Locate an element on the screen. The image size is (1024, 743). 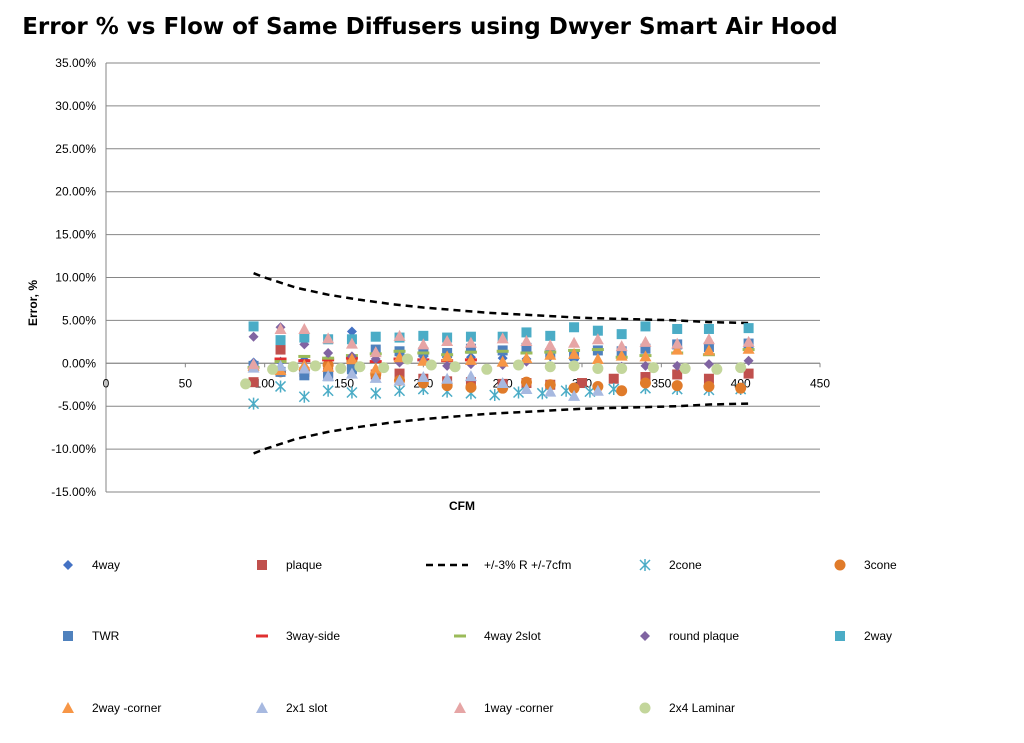
legend-item: 3cone is located at coordinates (865, 565).